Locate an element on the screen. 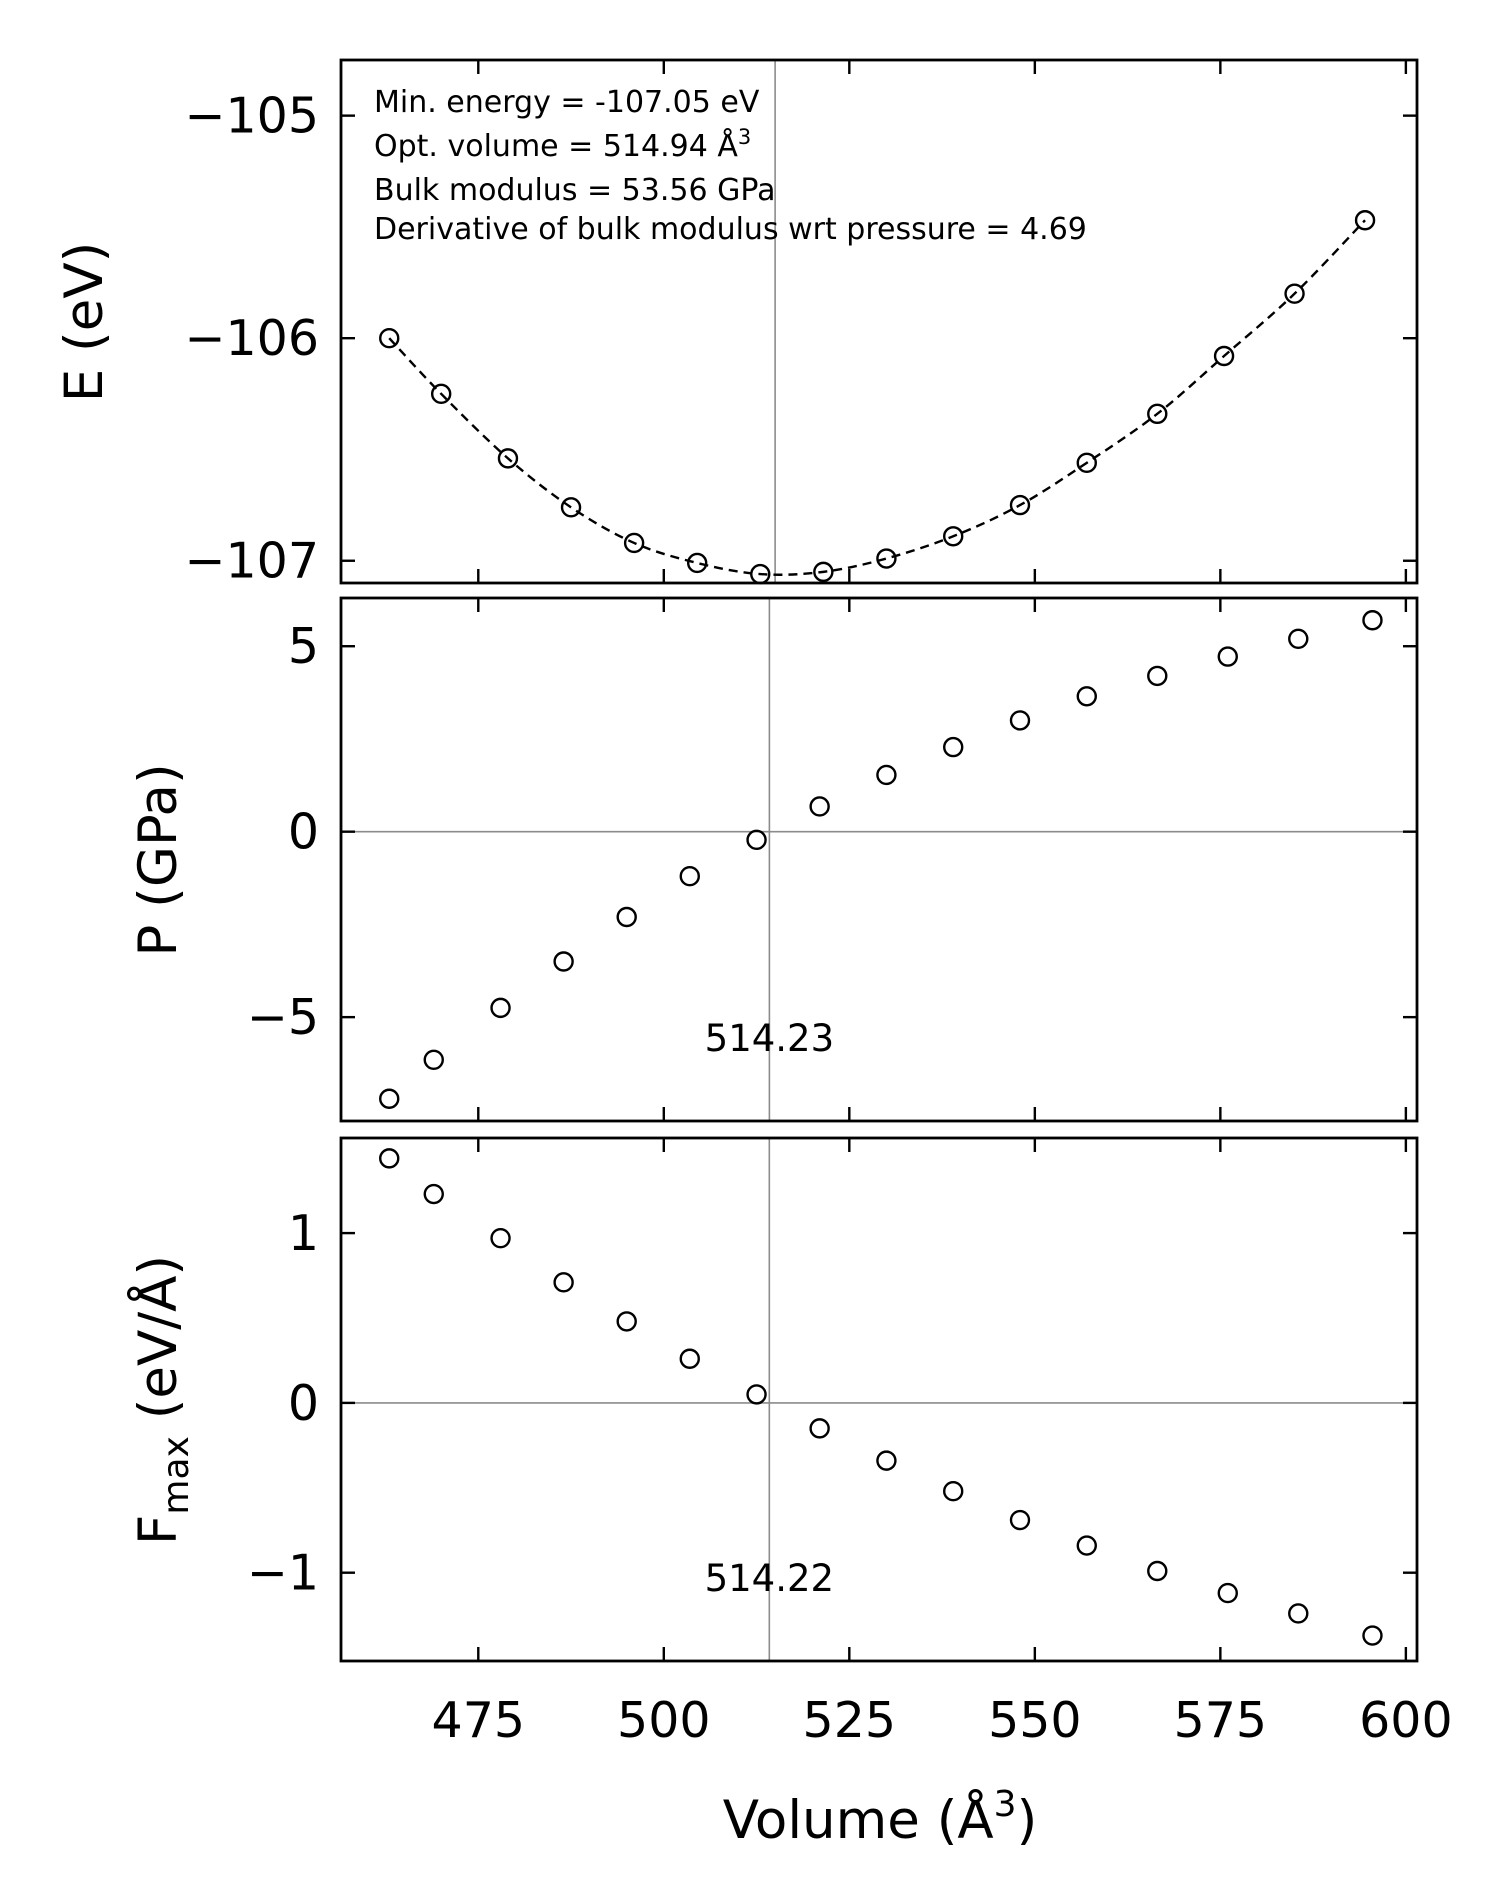 This screenshot has height=1899, width=1511. annotation-line: Bulk modulus = 53.56 GPa is located at coordinates (574, 190).